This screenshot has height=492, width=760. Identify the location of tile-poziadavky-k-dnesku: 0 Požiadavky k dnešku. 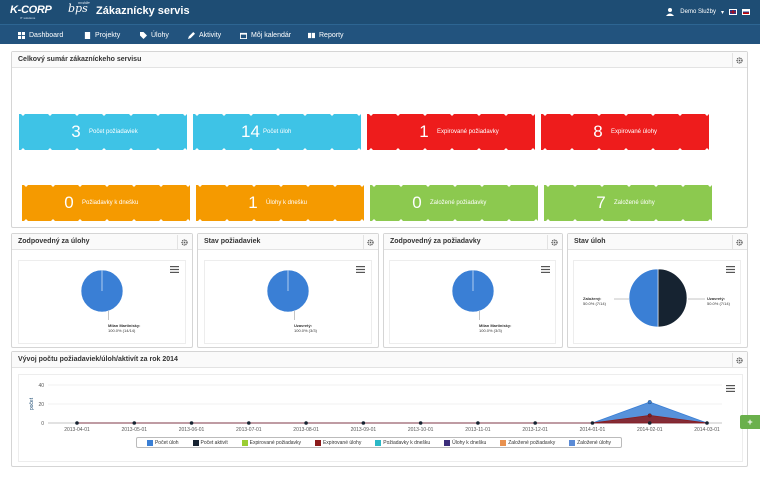
(106, 203).